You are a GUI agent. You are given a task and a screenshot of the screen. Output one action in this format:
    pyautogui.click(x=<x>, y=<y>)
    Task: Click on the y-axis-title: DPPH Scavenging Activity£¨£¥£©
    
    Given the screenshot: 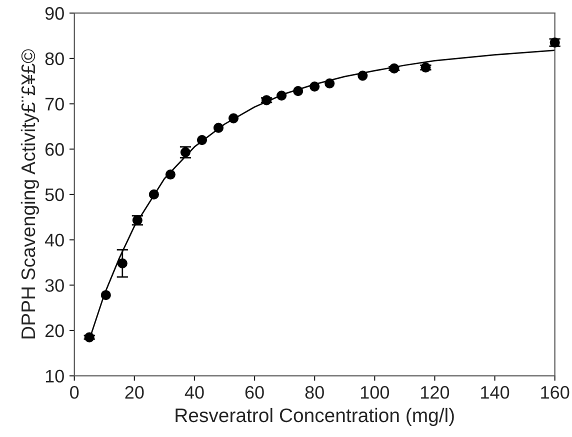 What is the action you would take?
    pyautogui.click(x=29, y=193)
    